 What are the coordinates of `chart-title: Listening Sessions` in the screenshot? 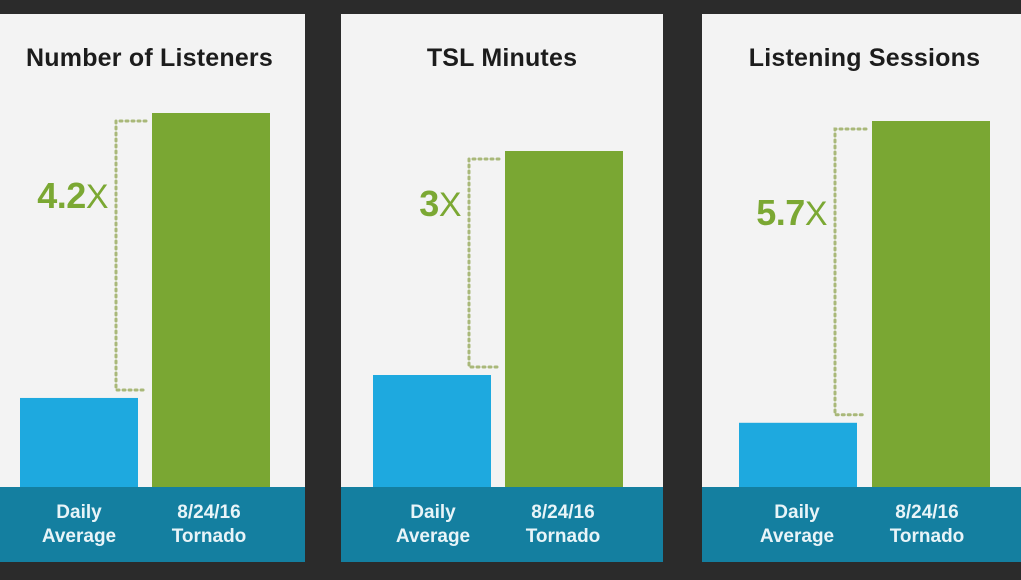 It's located at (864, 58).